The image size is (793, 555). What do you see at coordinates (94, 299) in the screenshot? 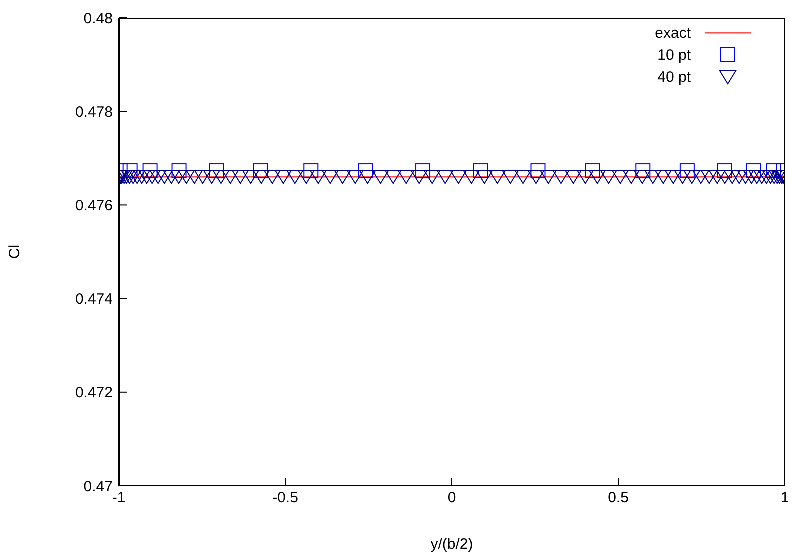
I see `y-tick-label: 0.474` at bounding box center [94, 299].